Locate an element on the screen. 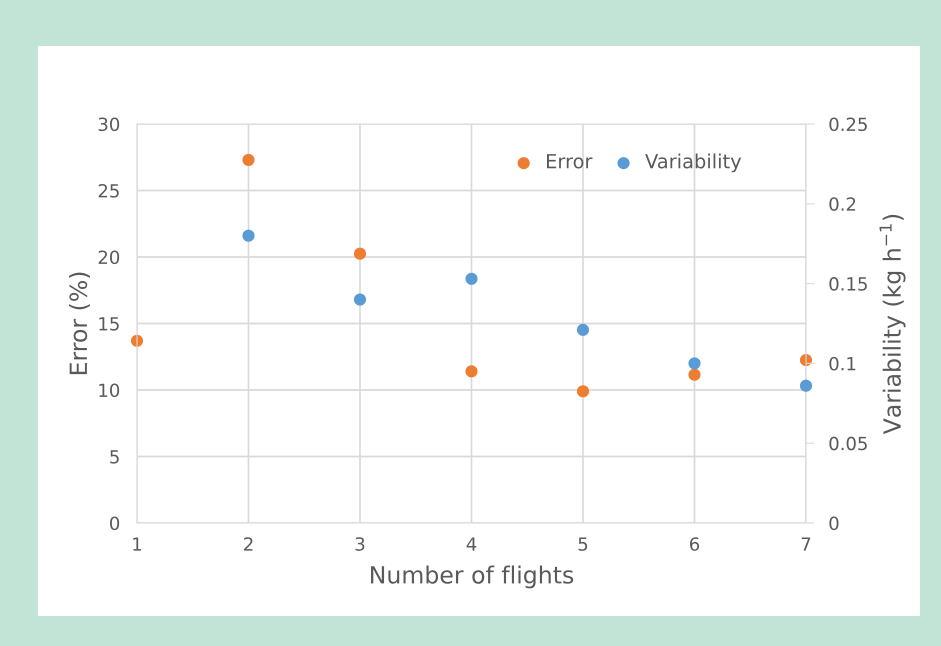 This screenshot has height=646, width=941. y2-tick-label: 0.05 is located at coordinates (848, 443).